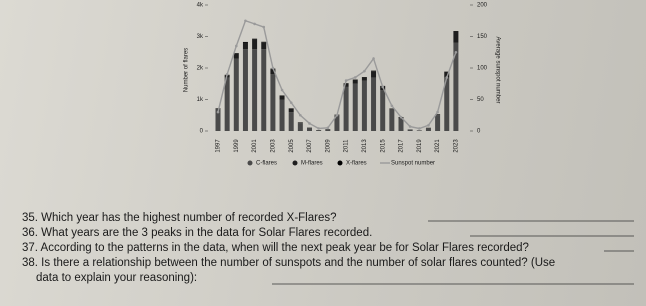 Image resolution: width=646 pixels, height=306 pixels. I want to click on question-text: data to explain your reasoning):, so click(116, 278).